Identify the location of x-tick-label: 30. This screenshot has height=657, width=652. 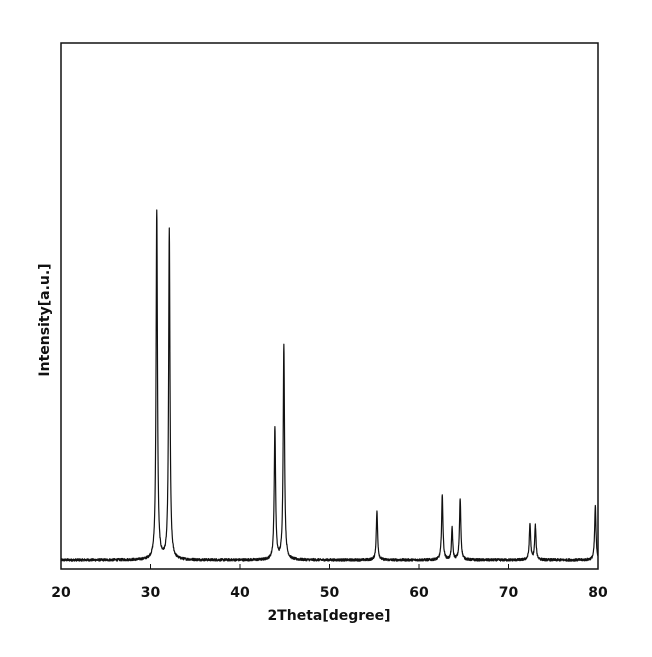
(151, 593).